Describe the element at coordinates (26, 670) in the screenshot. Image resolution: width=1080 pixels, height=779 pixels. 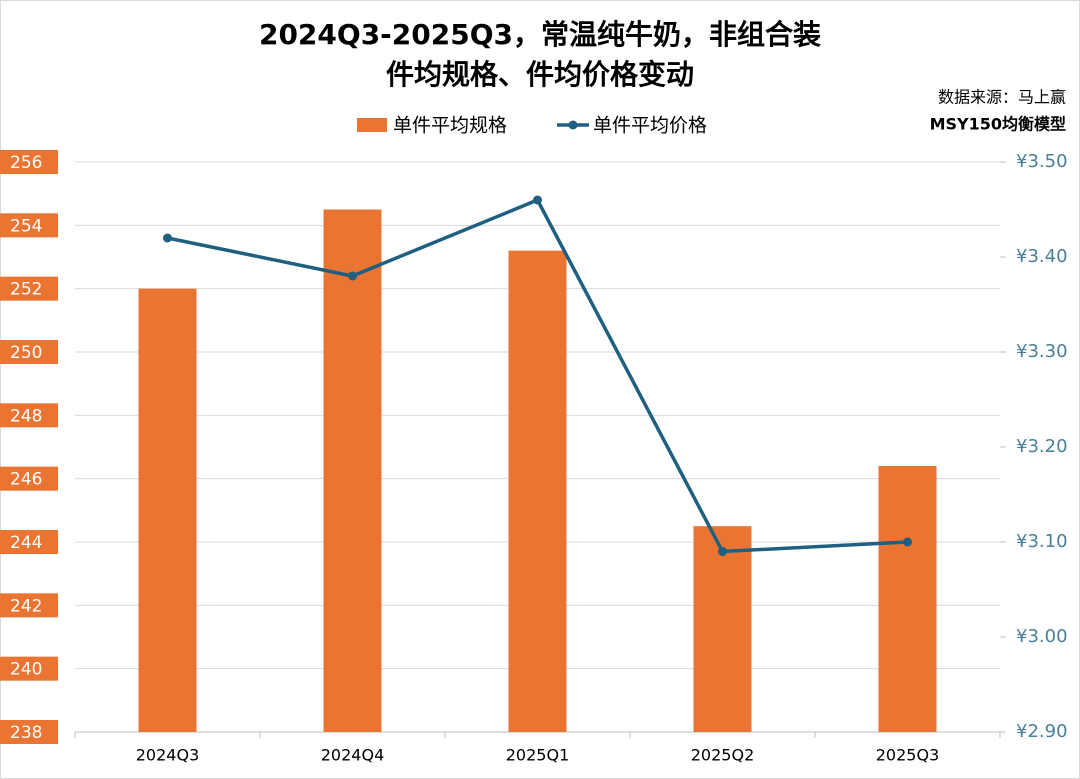
I see `y-tick-label: 240` at that location.